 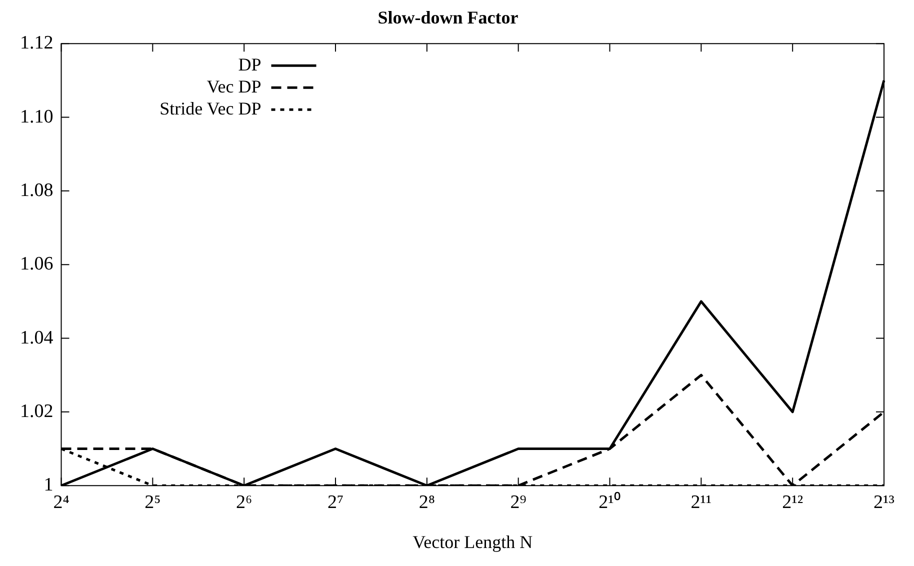 What do you see at coordinates (61, 502) in the screenshot?
I see `x-tick-label: 2⁴` at bounding box center [61, 502].